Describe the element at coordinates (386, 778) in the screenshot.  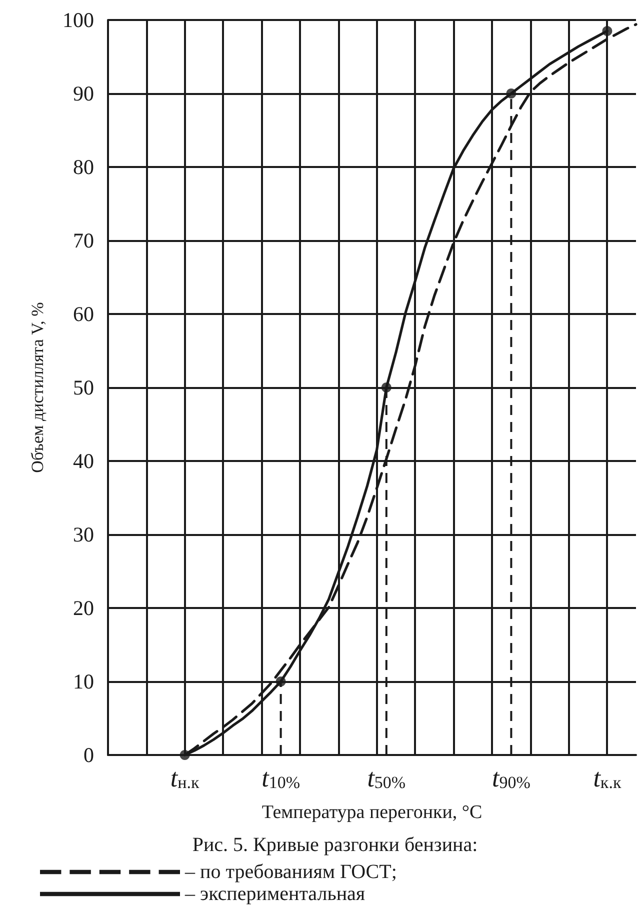
I see `x-tick-label: t50%` at that location.